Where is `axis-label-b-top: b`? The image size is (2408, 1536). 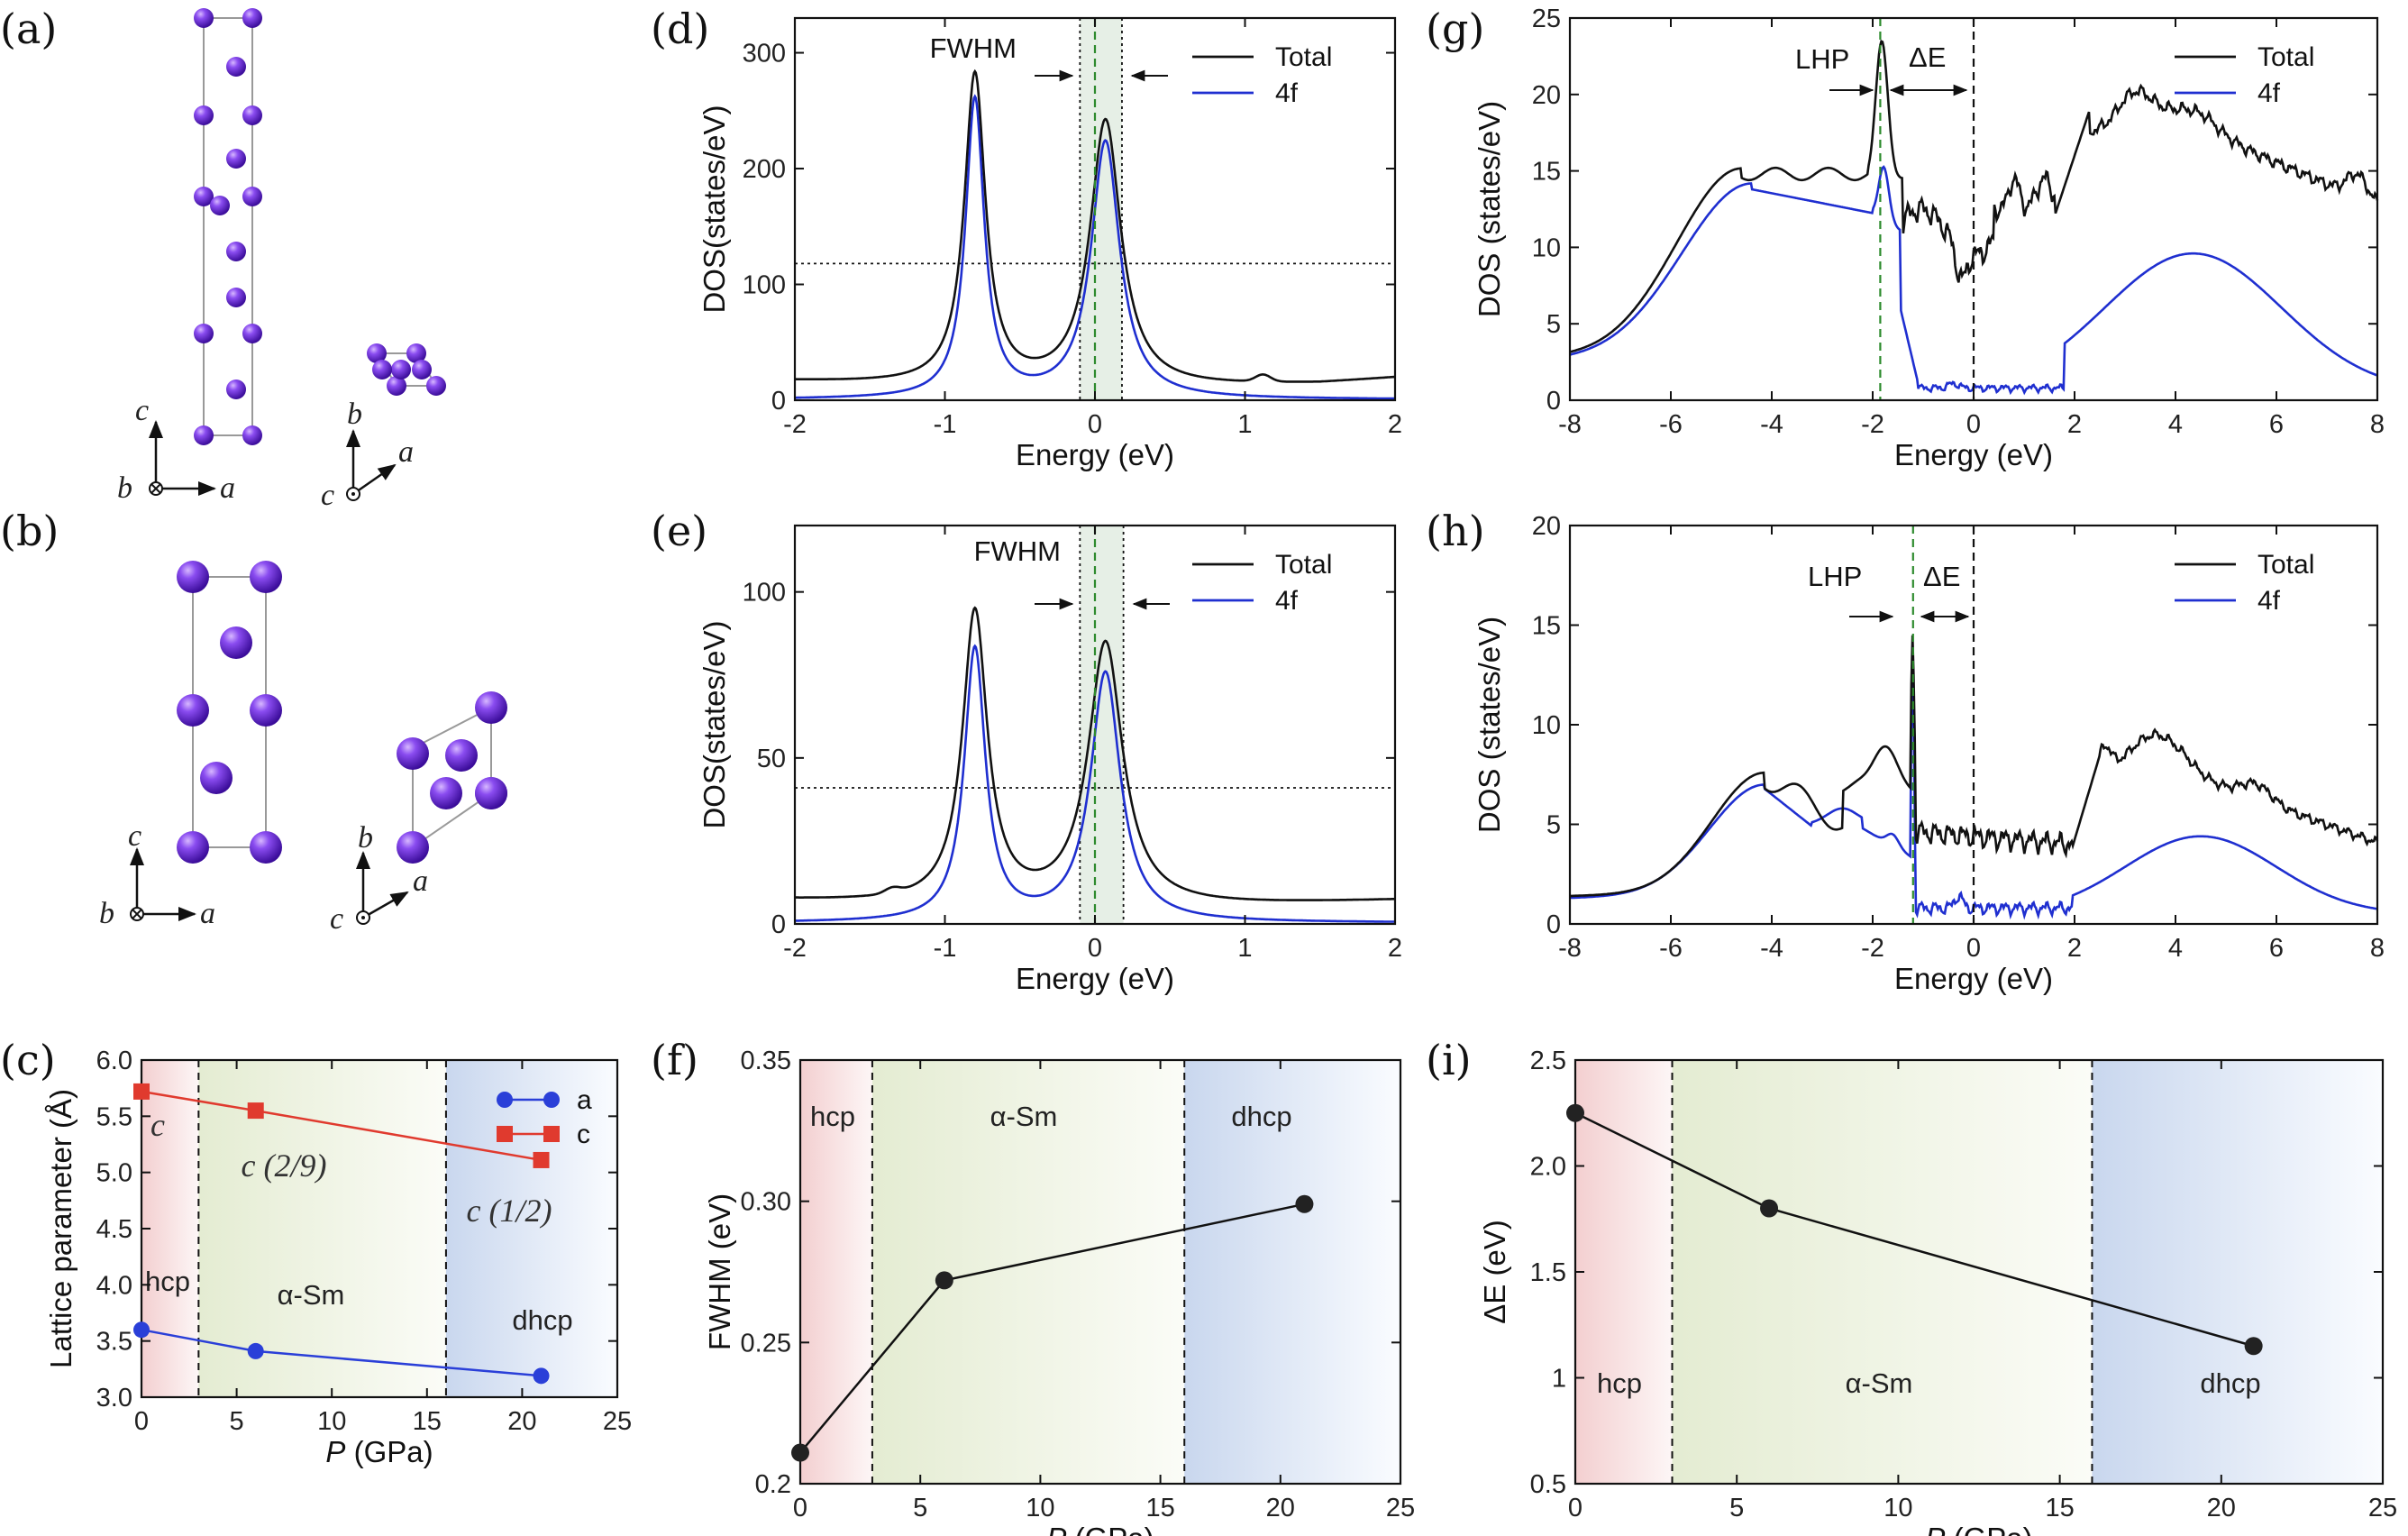
axis-label-b-top: b is located at coordinates (354, 414).